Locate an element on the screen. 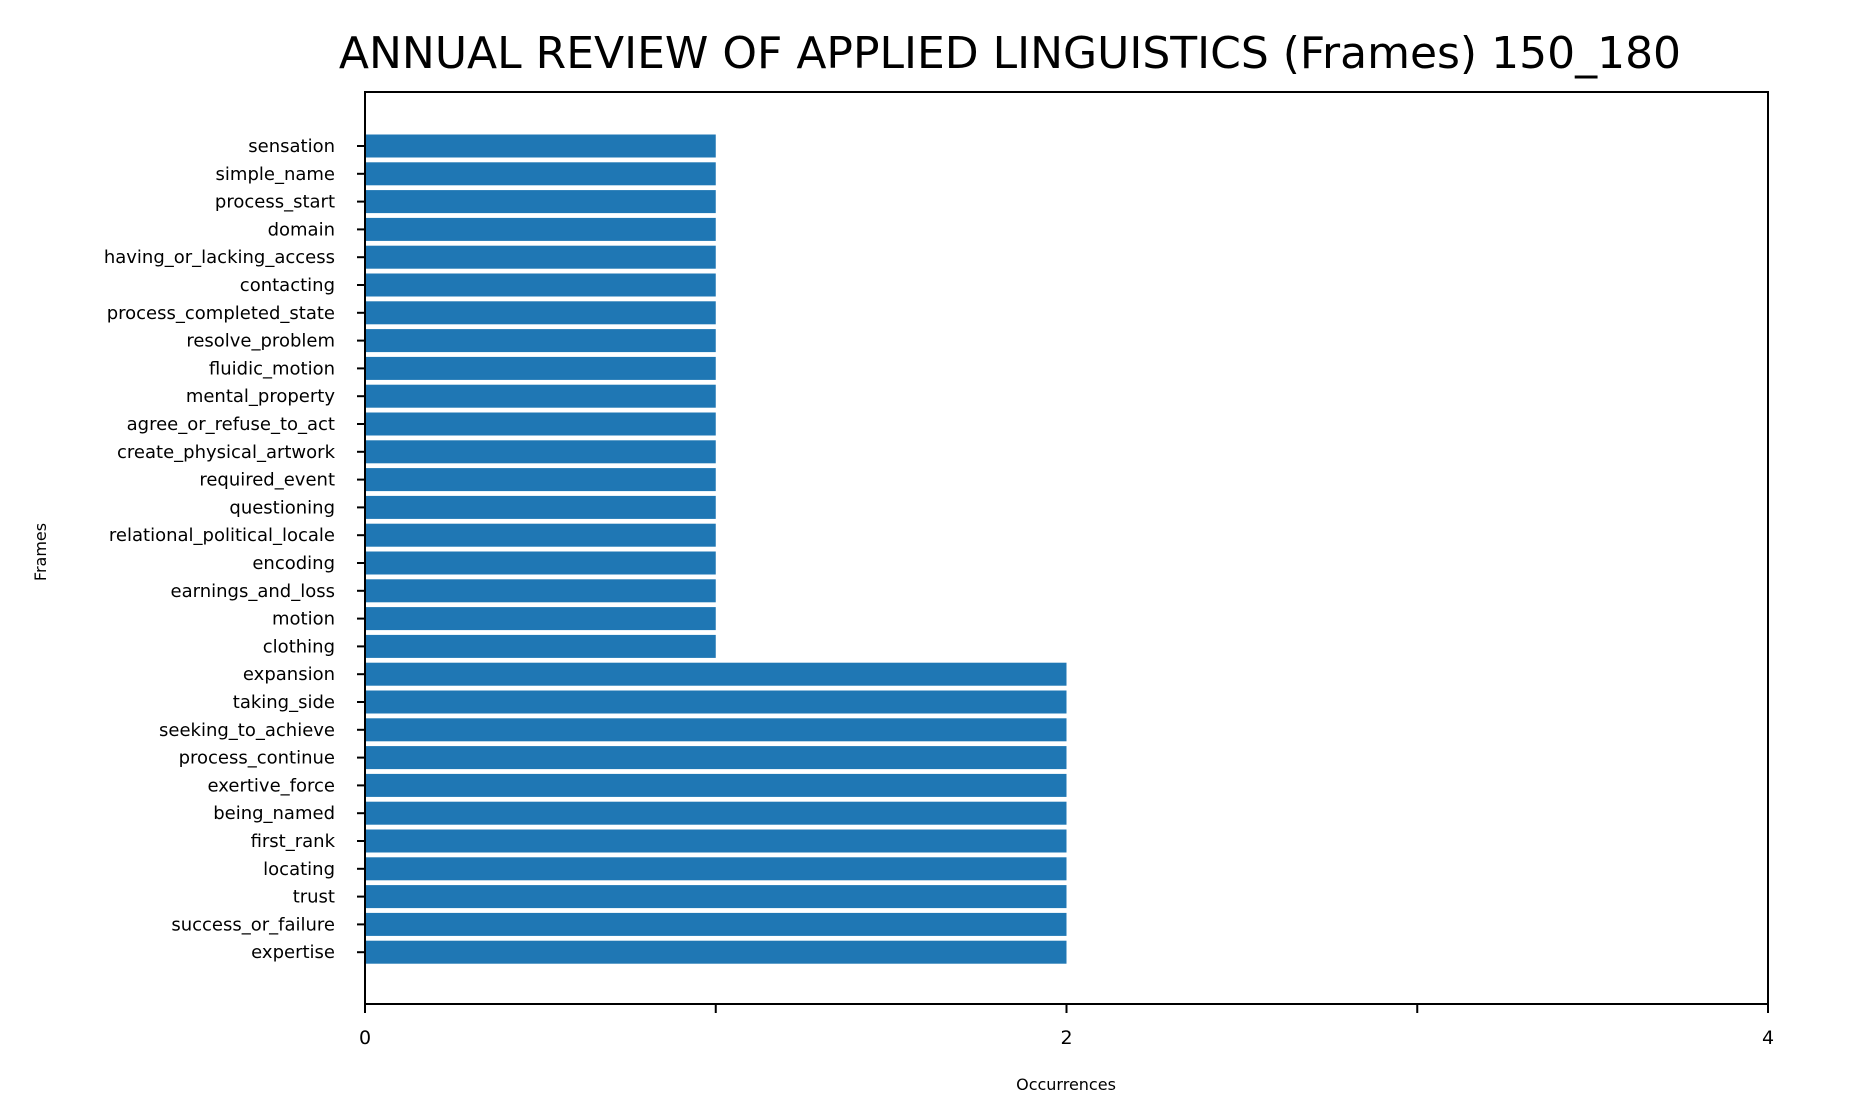  y-tick-label: locating is located at coordinates (299, 869).